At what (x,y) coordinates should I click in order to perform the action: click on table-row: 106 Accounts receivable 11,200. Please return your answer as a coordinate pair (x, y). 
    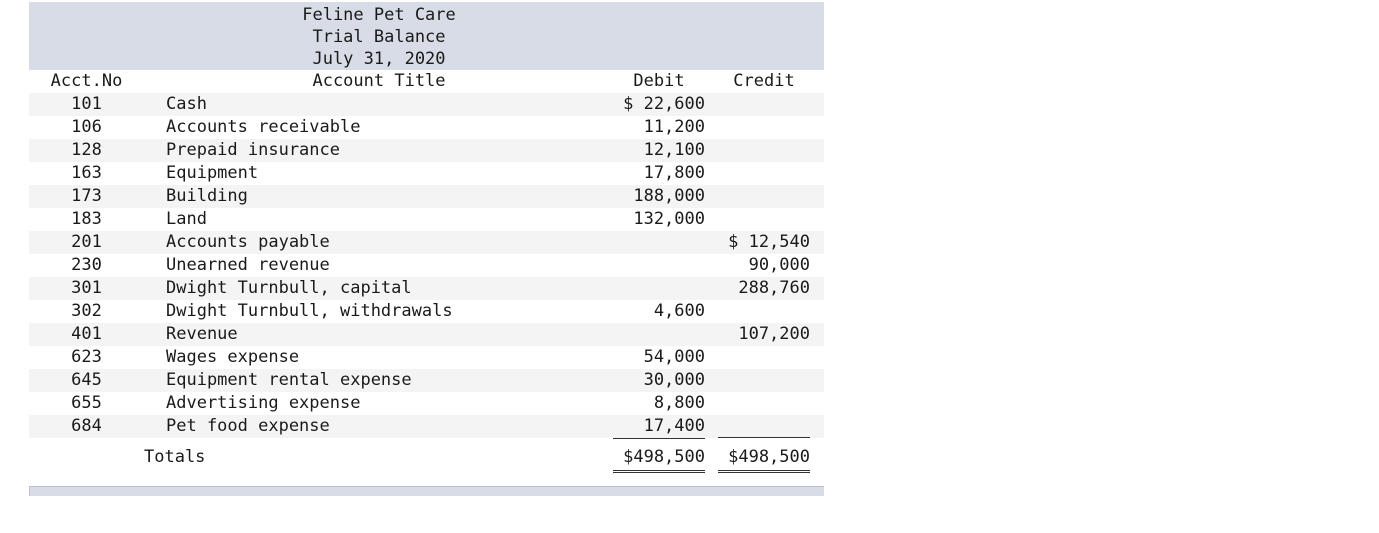
    Looking at the image, I should click on (426, 127).